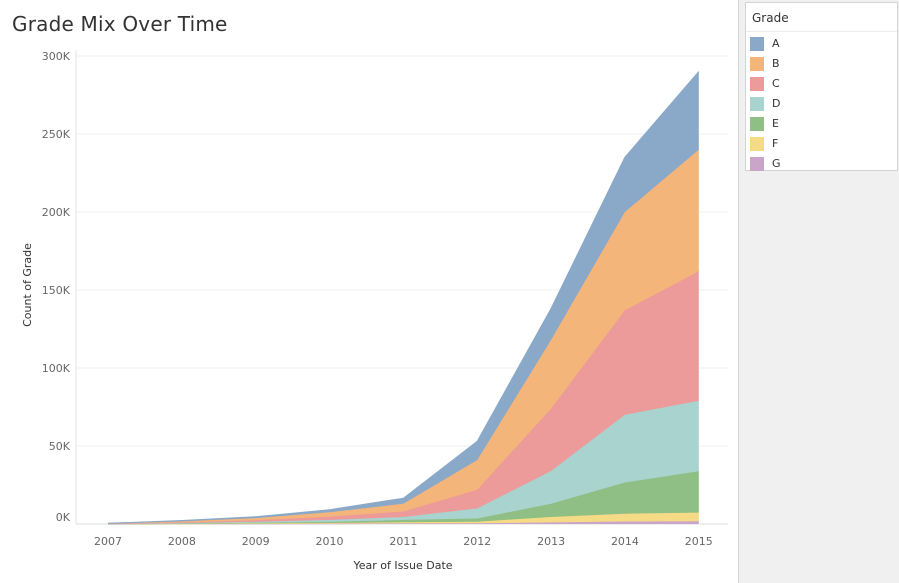 The image size is (899, 583). Describe the element at coordinates (403, 518) in the screenshot. I see `area-series-f` at that location.